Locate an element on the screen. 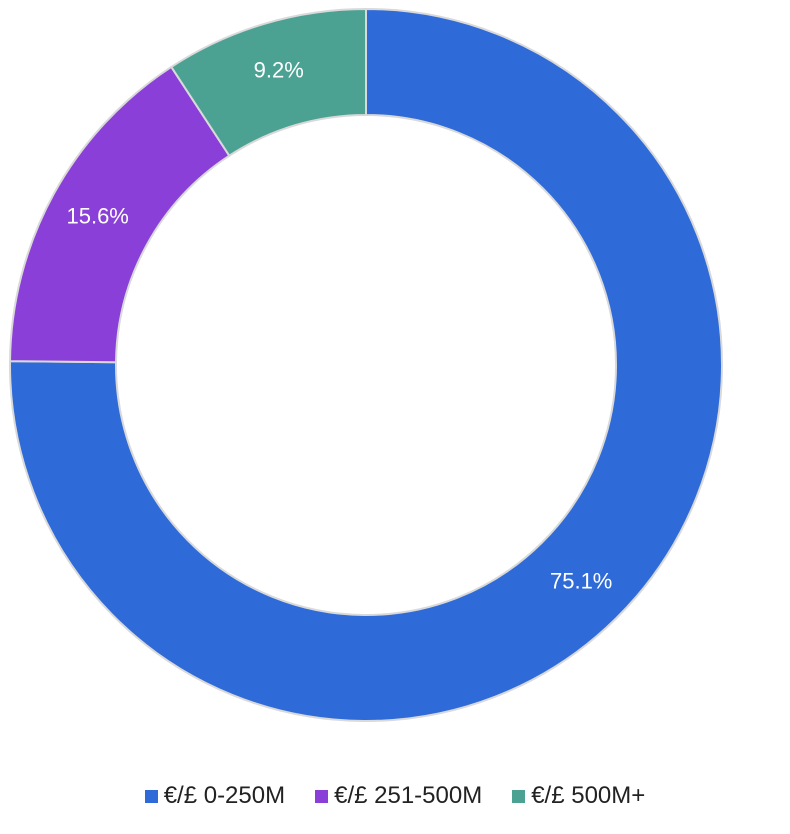 The image size is (790, 834). legend-swatch-500m-plus is located at coordinates (519, 796).